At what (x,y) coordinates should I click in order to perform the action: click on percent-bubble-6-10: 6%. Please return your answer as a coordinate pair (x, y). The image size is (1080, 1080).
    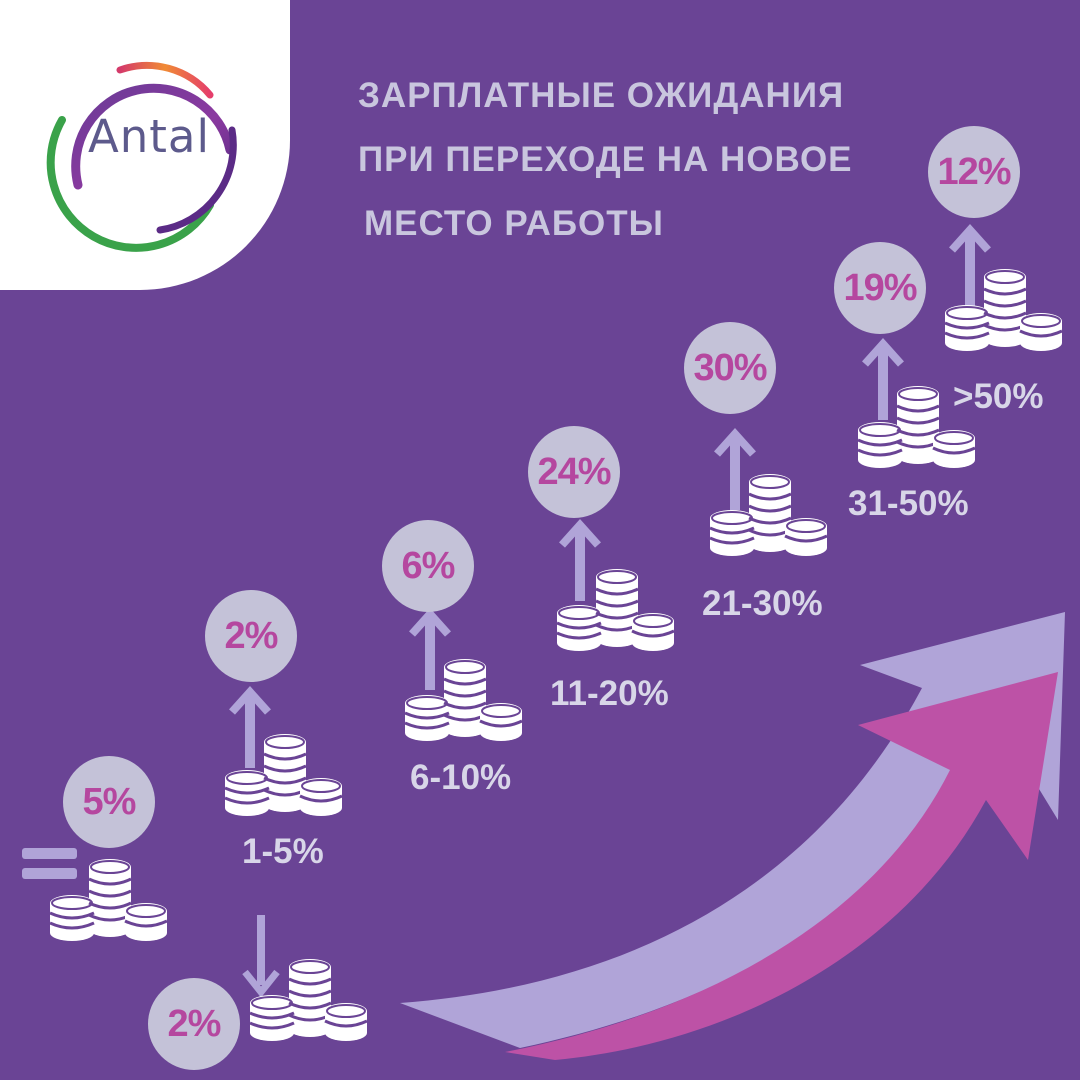
    Looking at the image, I should click on (428, 566).